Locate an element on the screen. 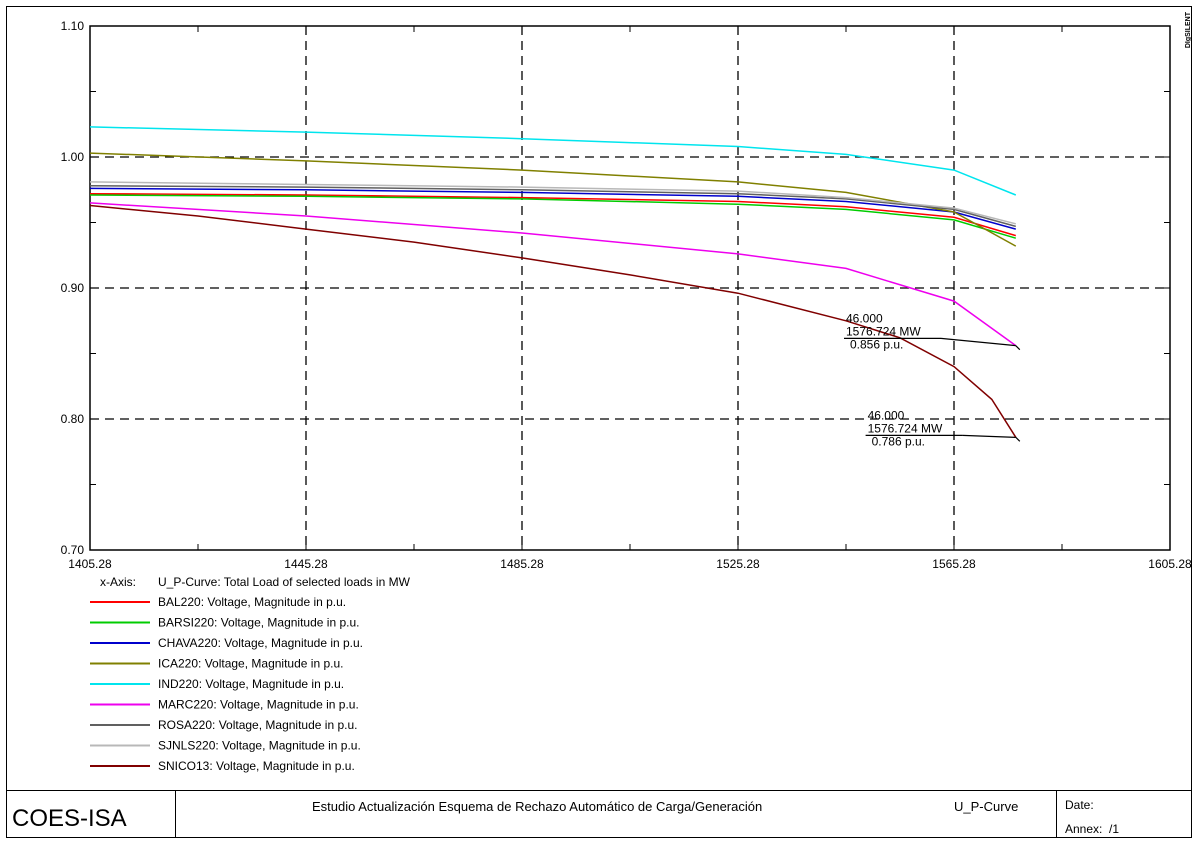 Image resolution: width=1198 pixels, height=844 pixels. y-tick-label: 0.90 is located at coordinates (73, 288).